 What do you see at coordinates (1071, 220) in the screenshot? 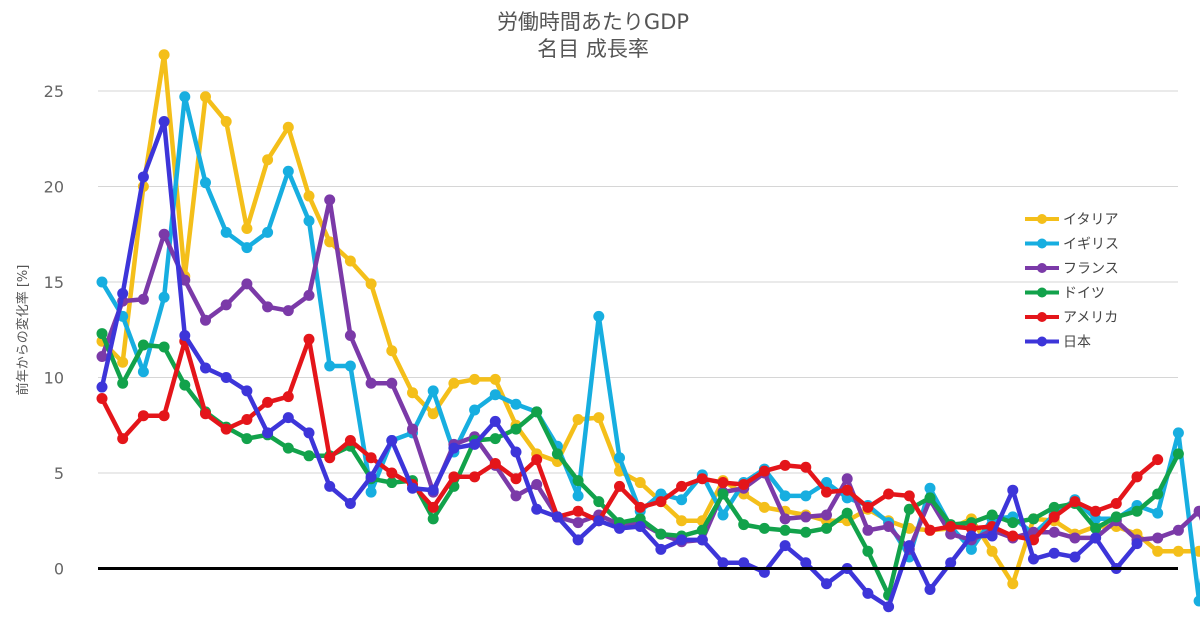
I see `legend-item: イタリア` at bounding box center [1071, 220].